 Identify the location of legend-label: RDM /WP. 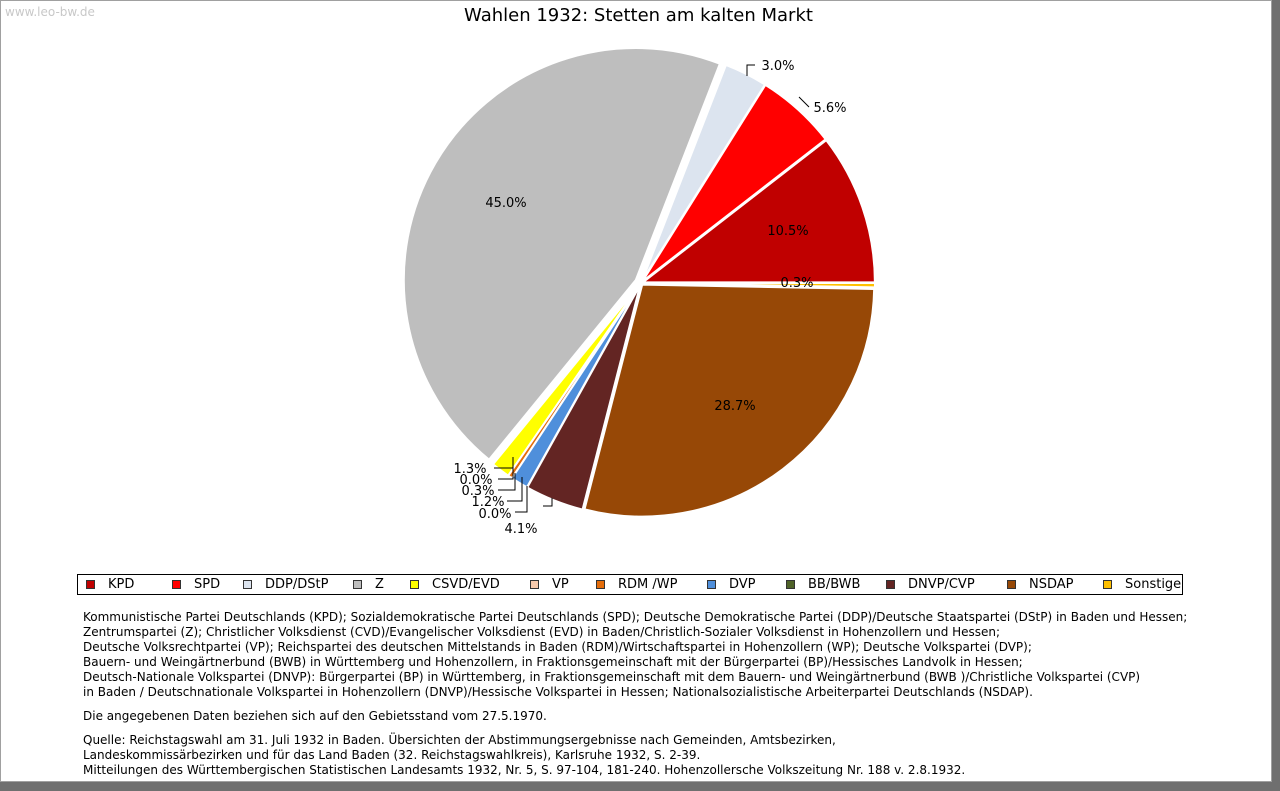
(648, 584).